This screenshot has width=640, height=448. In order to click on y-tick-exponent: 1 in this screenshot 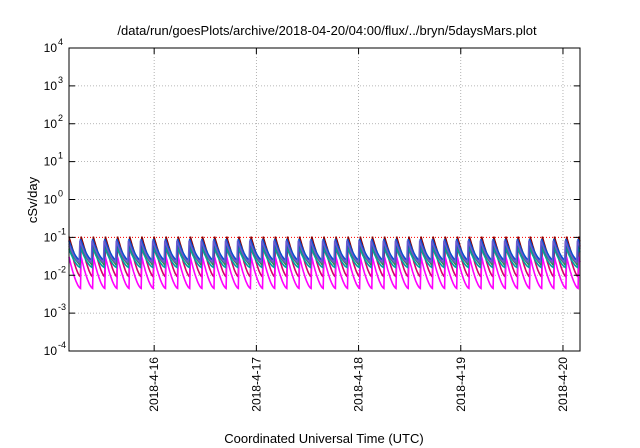, I will do `click(60, 156)`.